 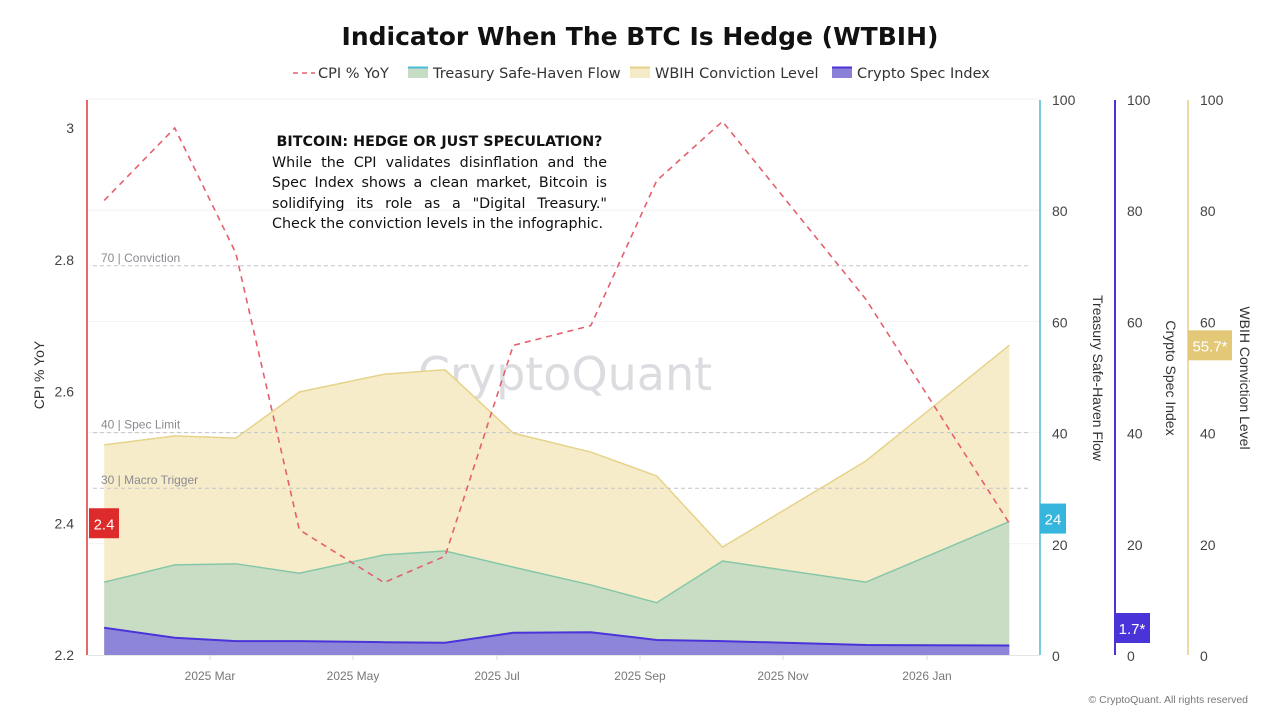 What do you see at coordinates (439, 142) in the screenshot?
I see `annotation-title: BITCOIN: HEDGE OR JUST SPECULATION?` at bounding box center [439, 142].